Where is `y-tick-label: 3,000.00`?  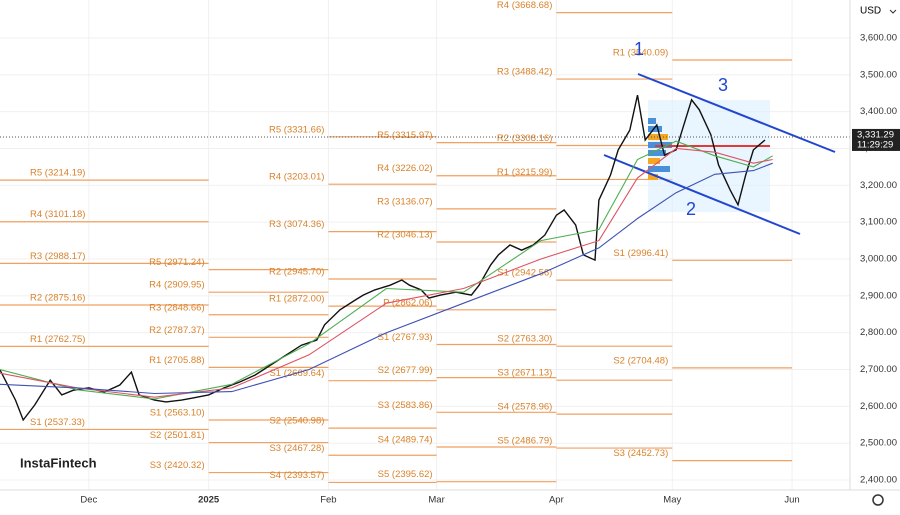
y-tick-label: 3,000.00 is located at coordinates (878, 259).